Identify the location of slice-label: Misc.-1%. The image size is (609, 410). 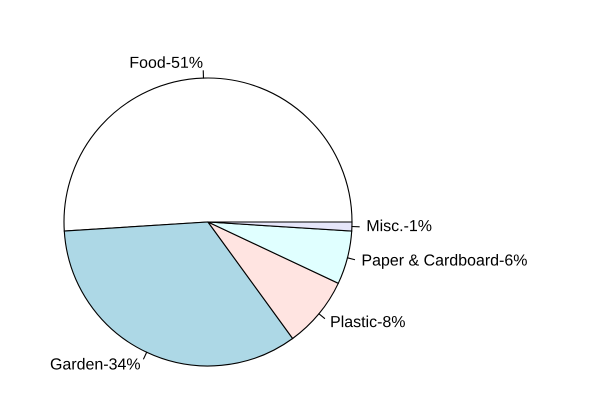
(400, 226).